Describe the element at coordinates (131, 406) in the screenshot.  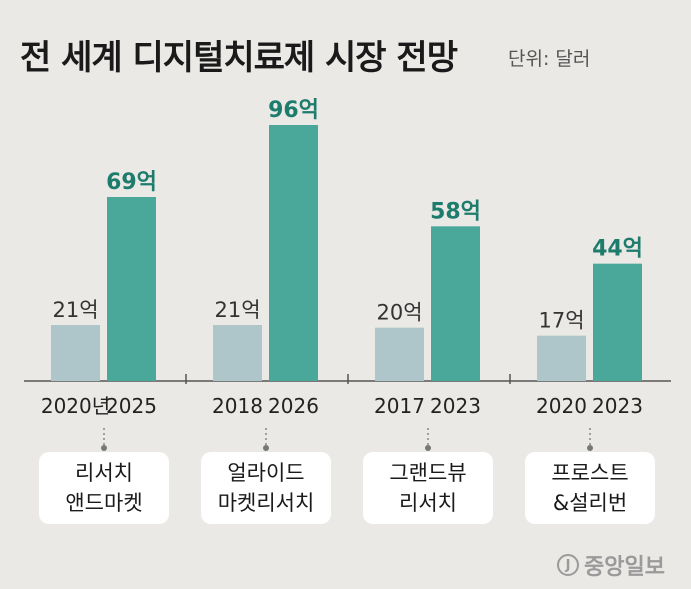
I see `x-tick-label: 2025` at that location.